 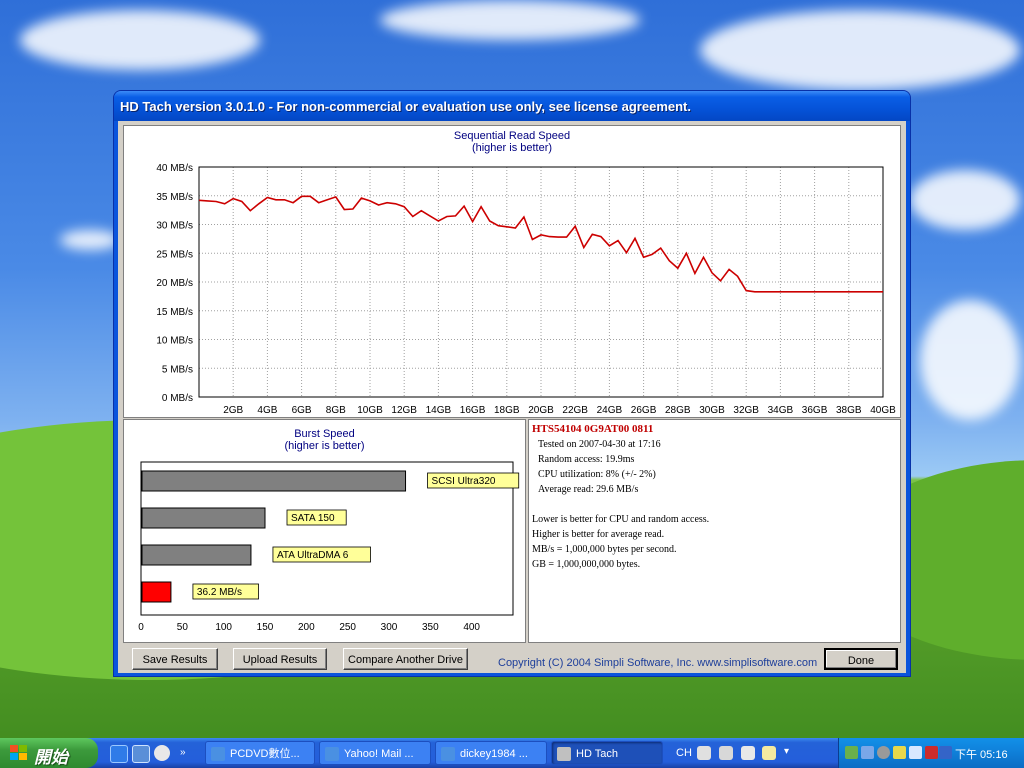 What do you see at coordinates (174, 168) in the screenshot?
I see `y-tick-label: 40 MB/s` at bounding box center [174, 168].